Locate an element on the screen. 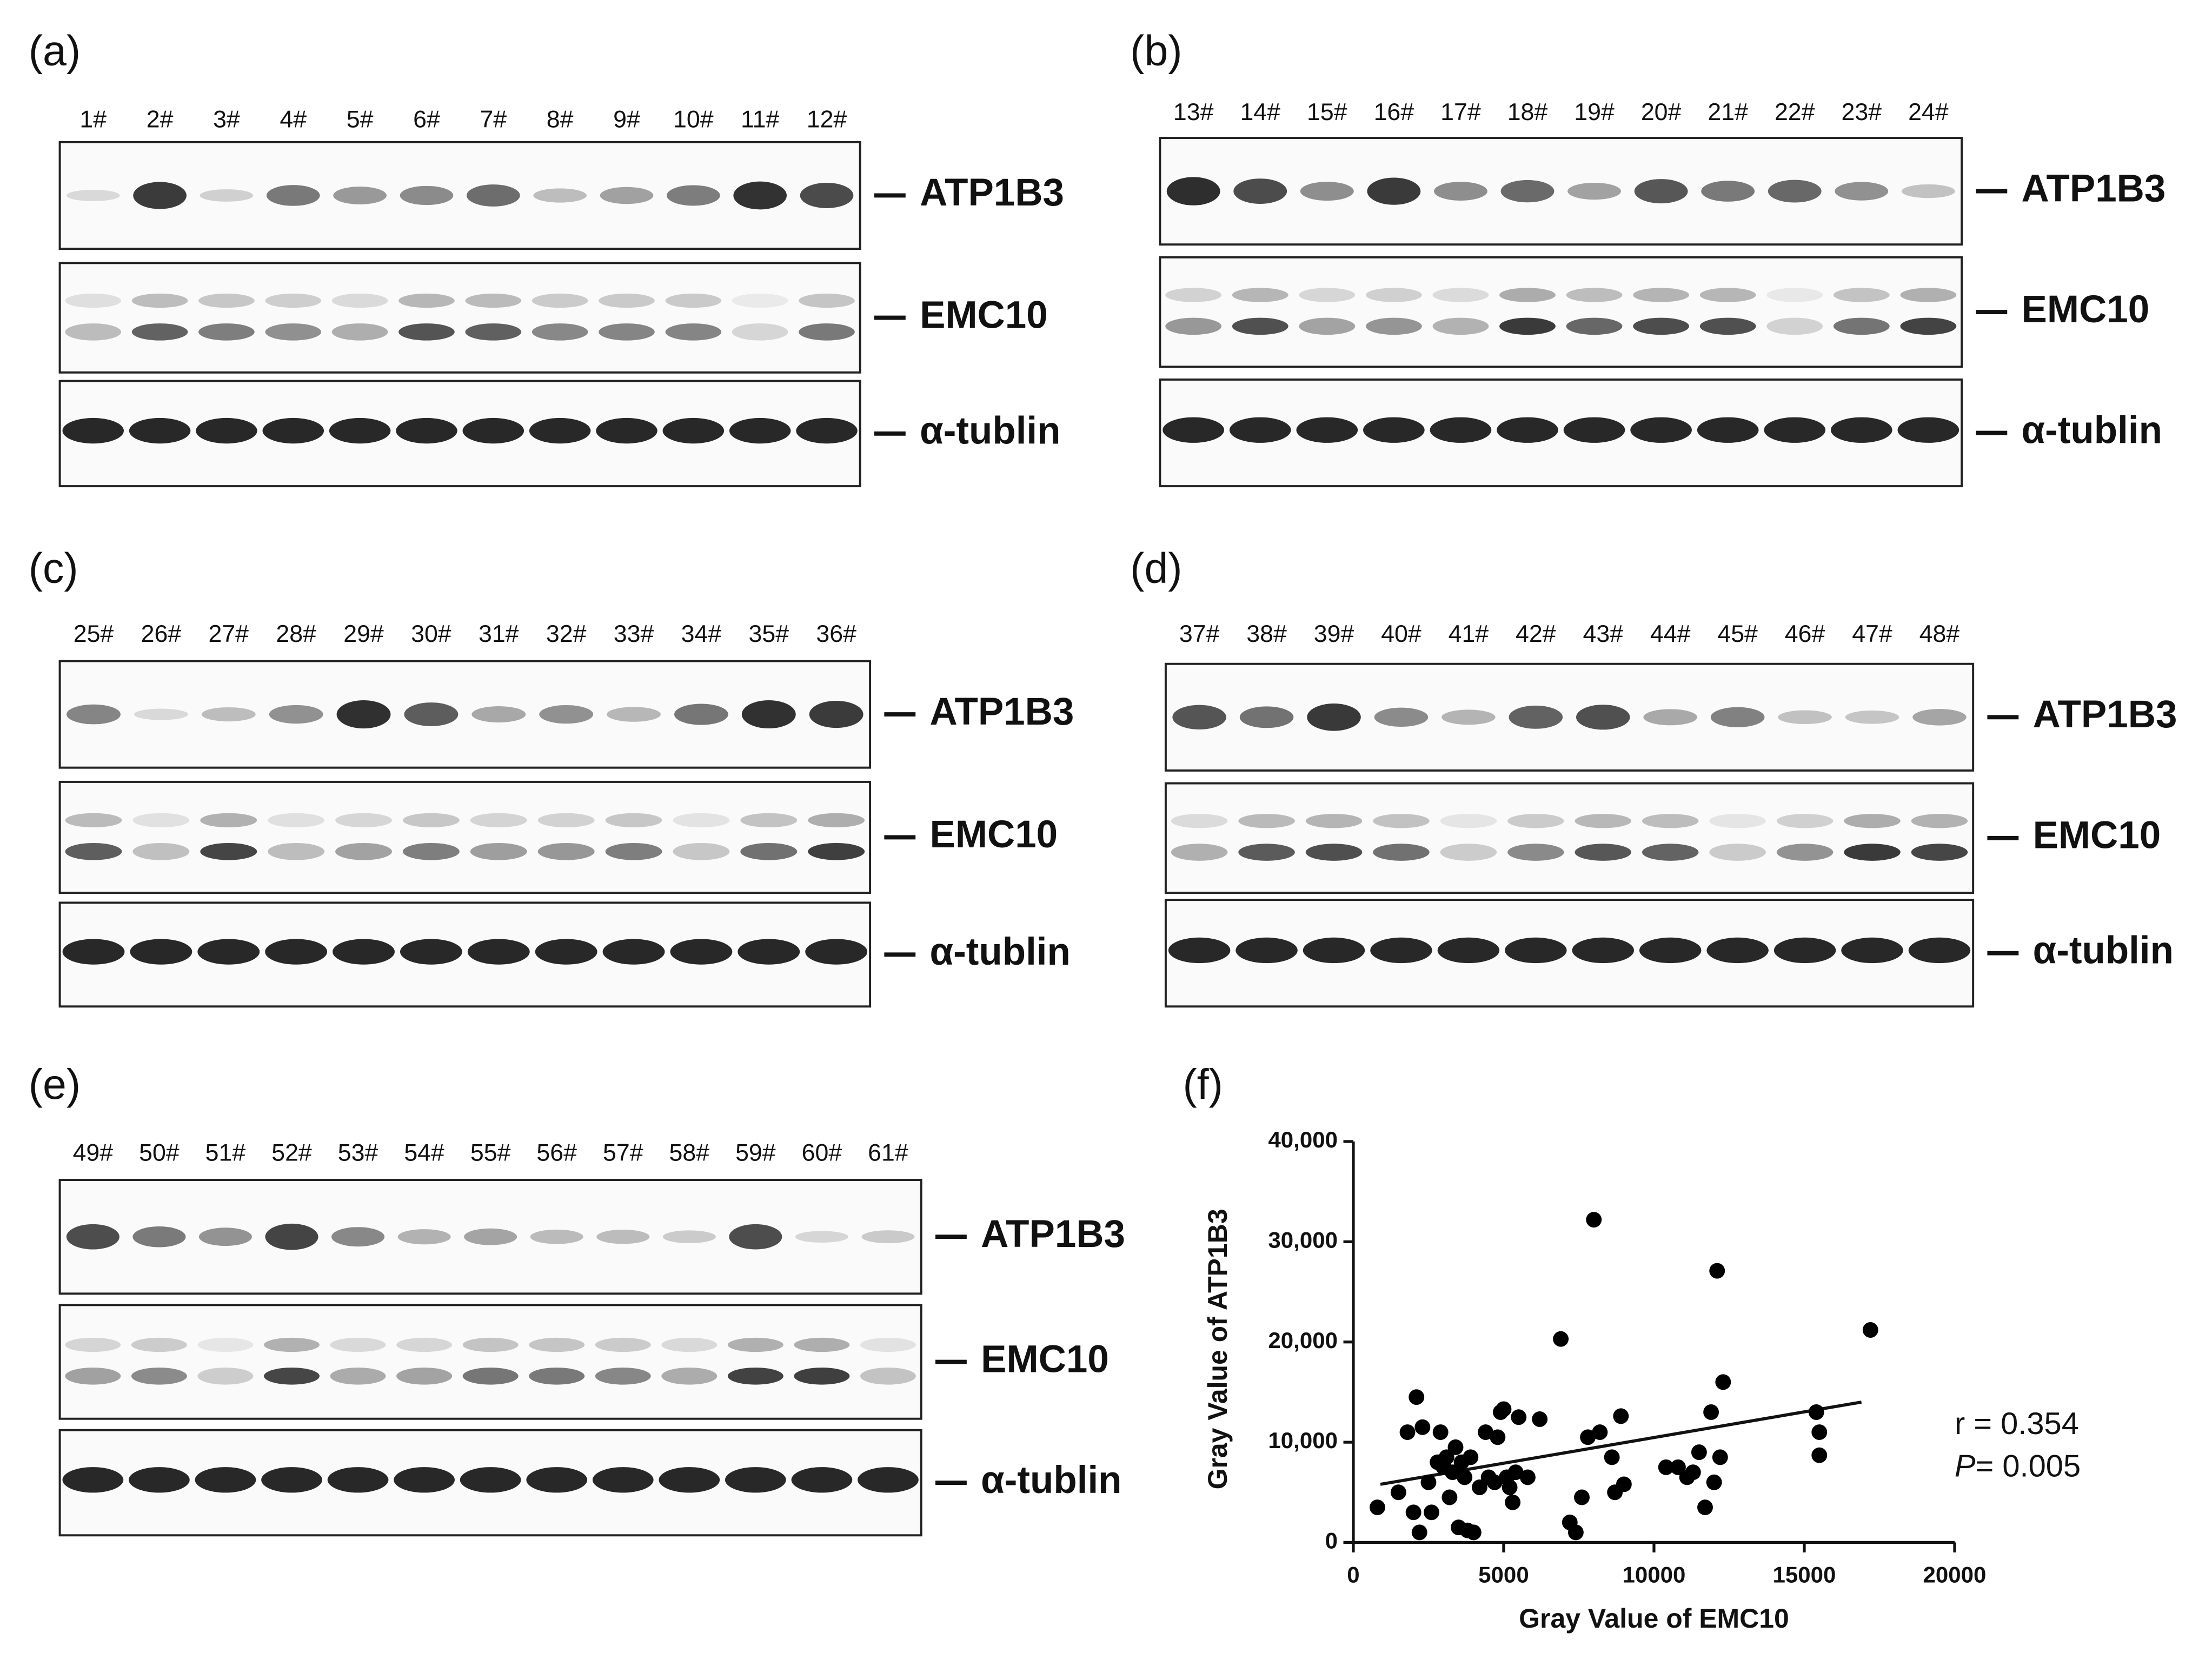  lane-label: 24# is located at coordinates (1928, 112).